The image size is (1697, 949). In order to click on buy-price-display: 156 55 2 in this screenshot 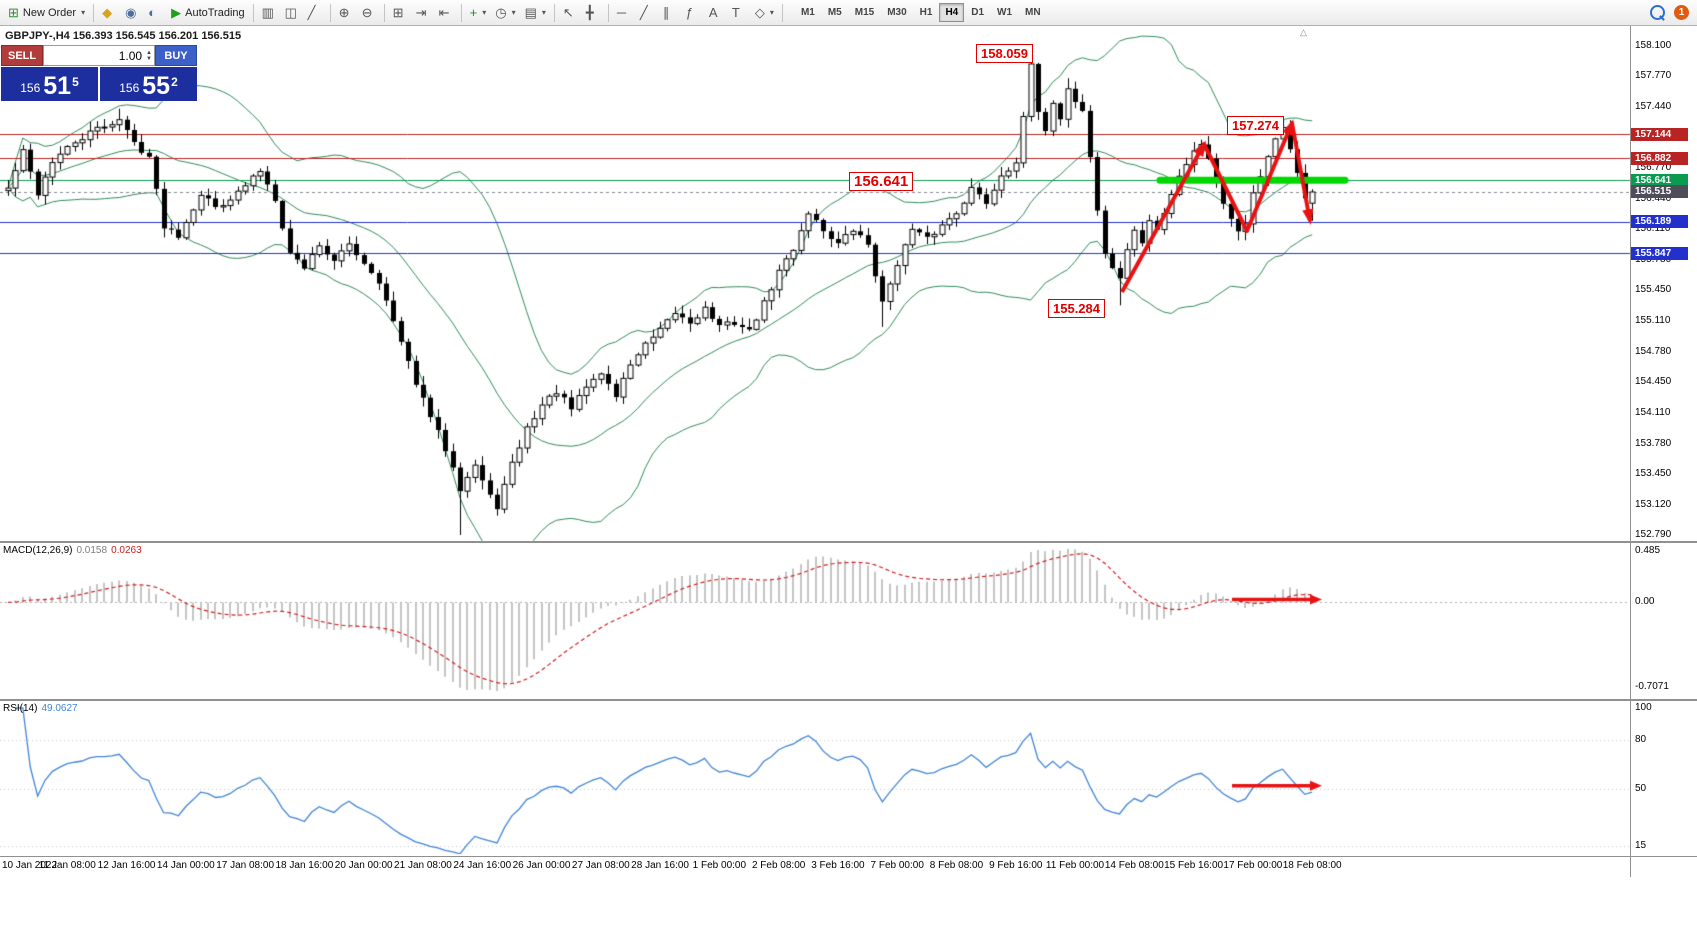, I will do `click(148, 84)`.